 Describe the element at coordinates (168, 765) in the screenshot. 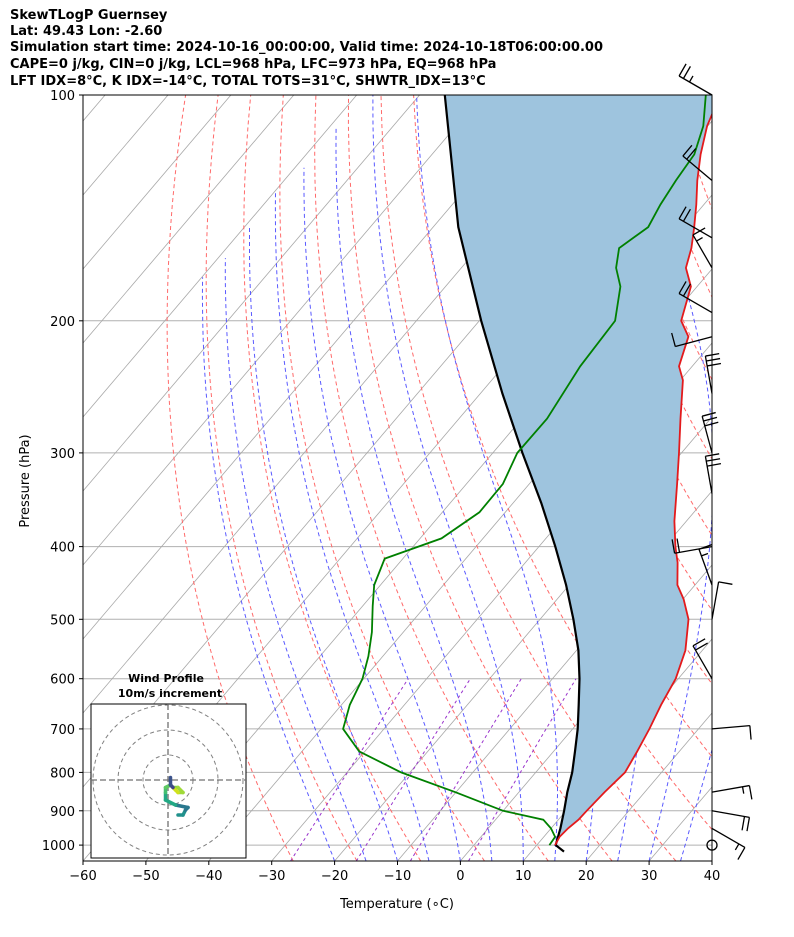

I see `hodograph-panel: Wind Profile 10m/s increment` at that location.